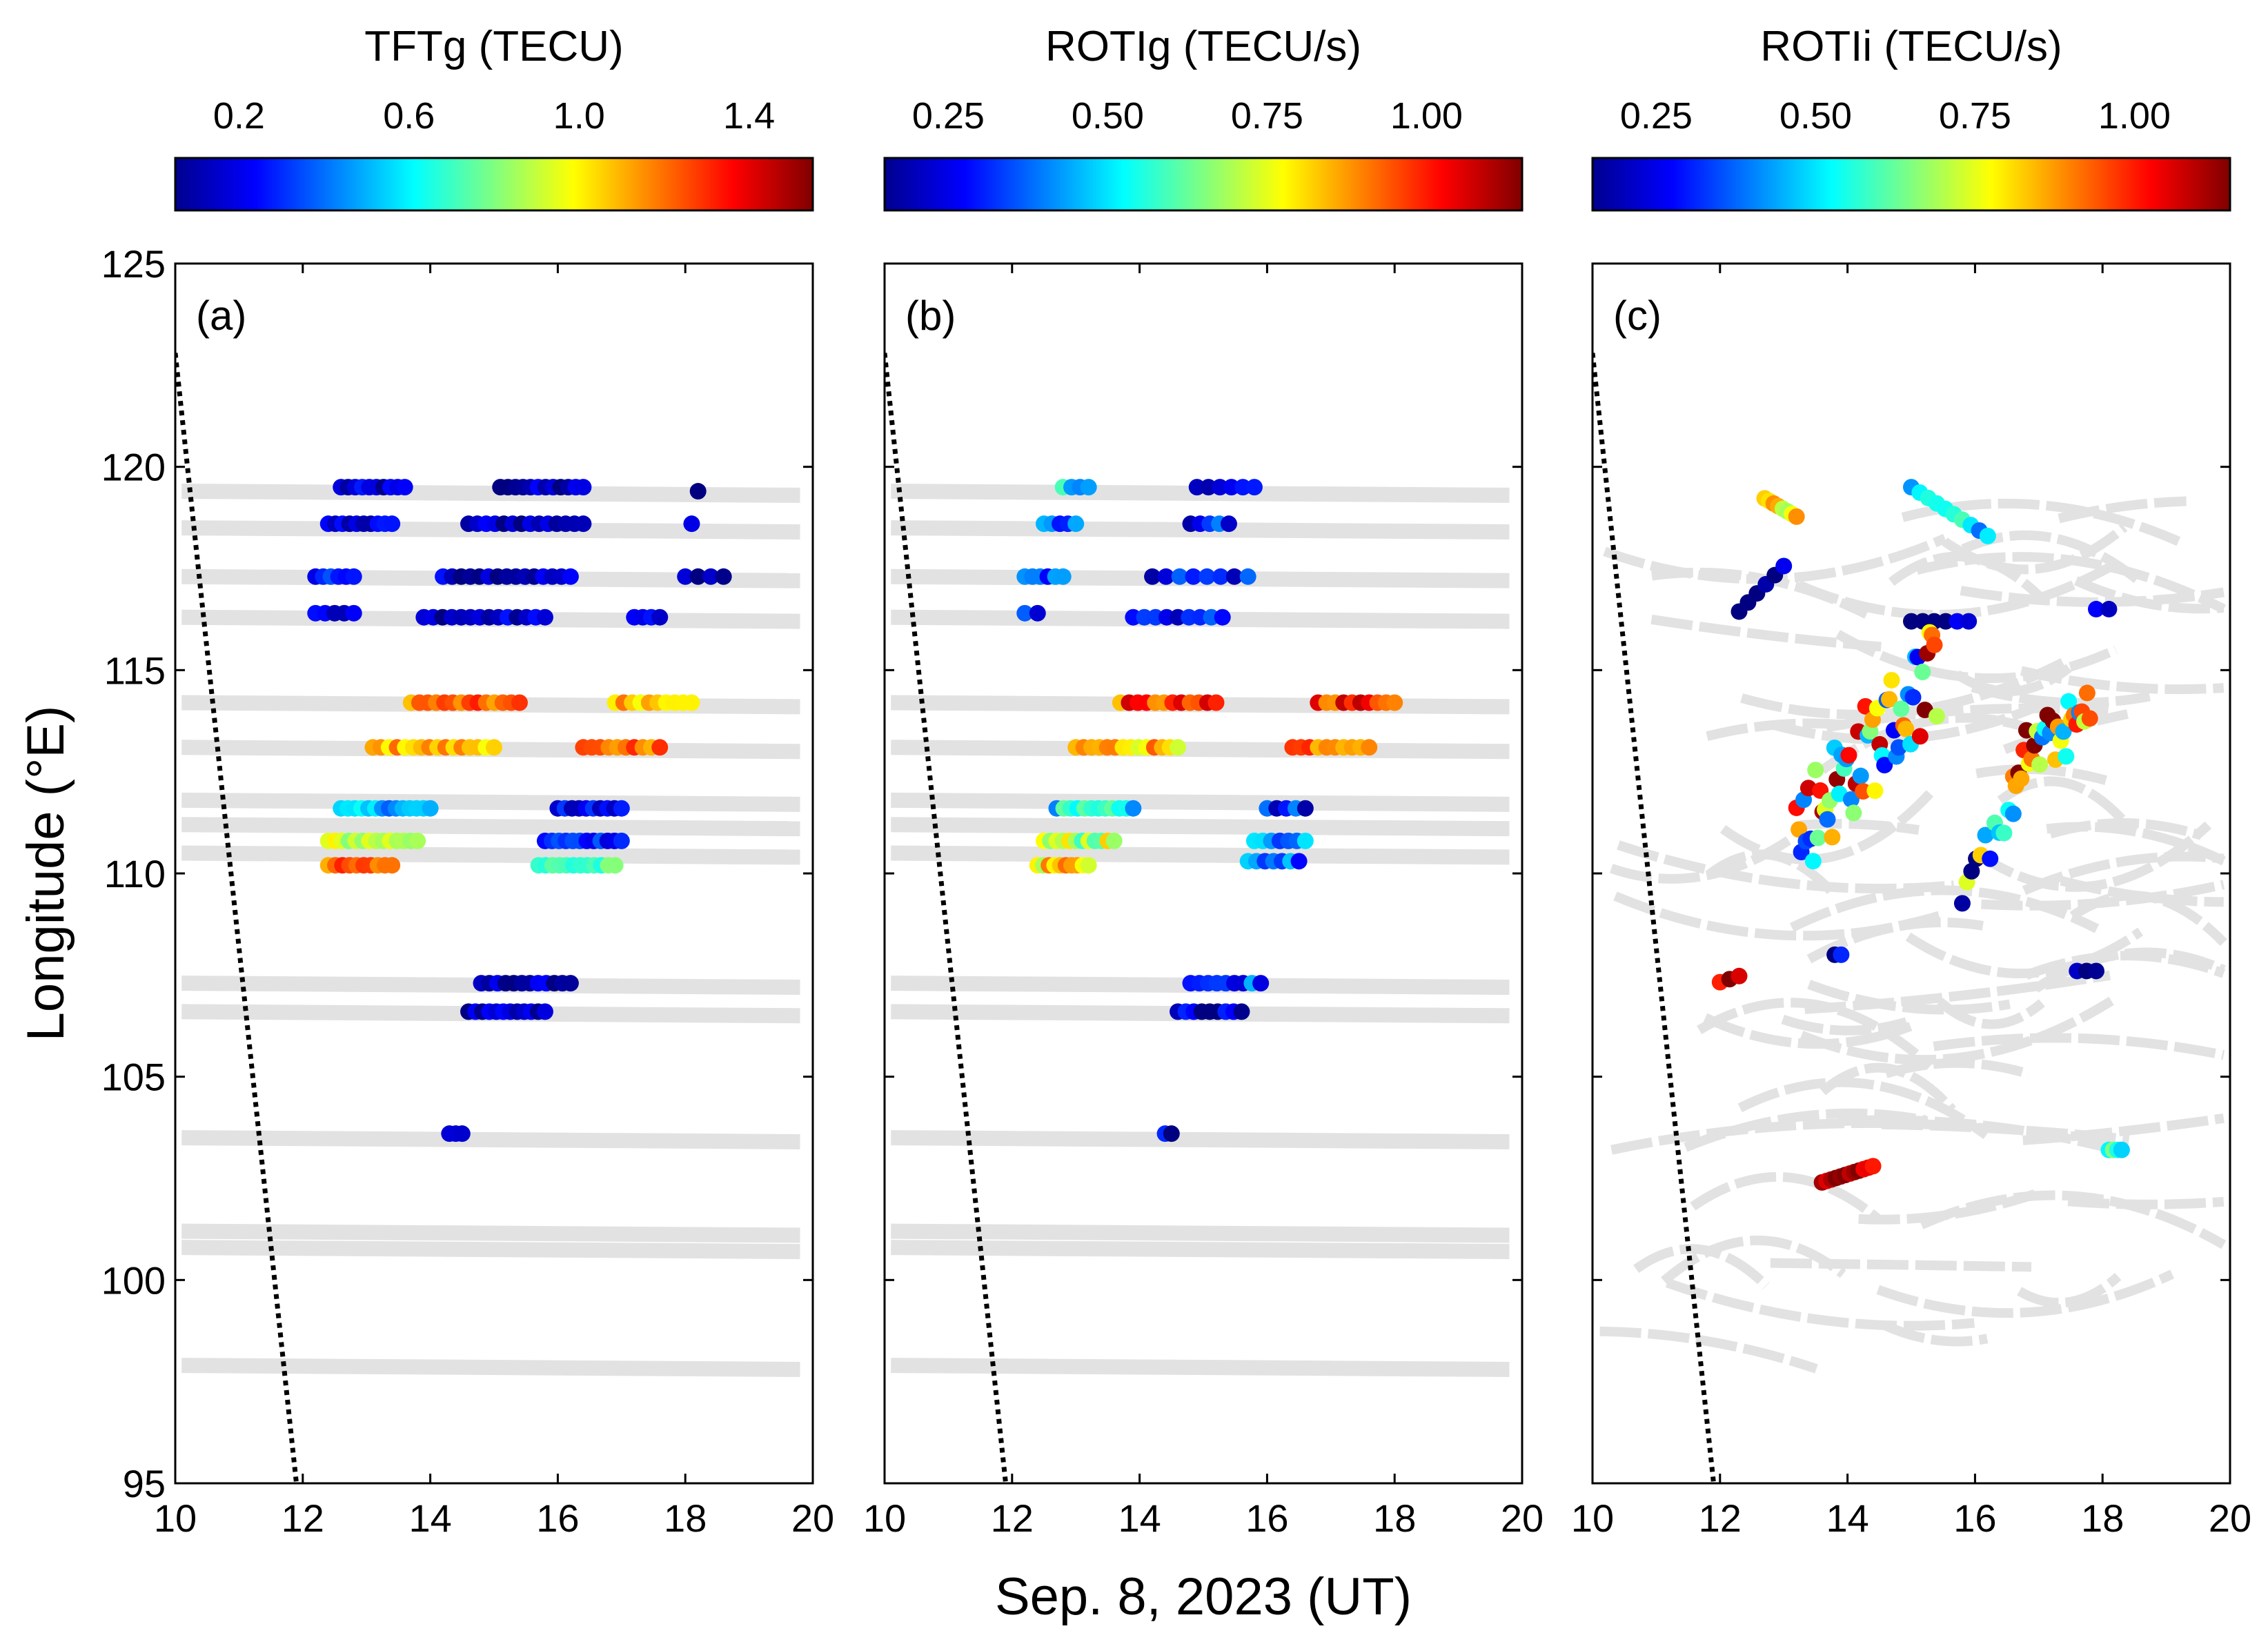 This screenshot has height=1633, width=2268. I want to click on colorbar-tick-label: 0.75, so click(1975, 116).